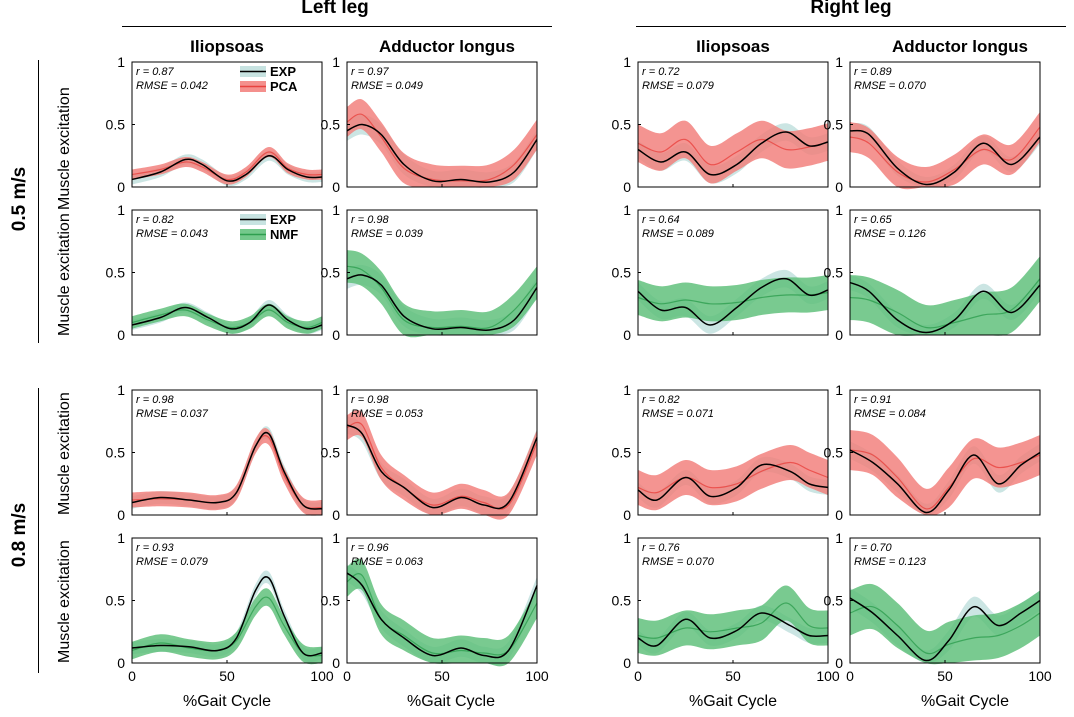 The image size is (1074, 717). I want to click on rmse-label: RMSE = 0.039, so click(387, 234).